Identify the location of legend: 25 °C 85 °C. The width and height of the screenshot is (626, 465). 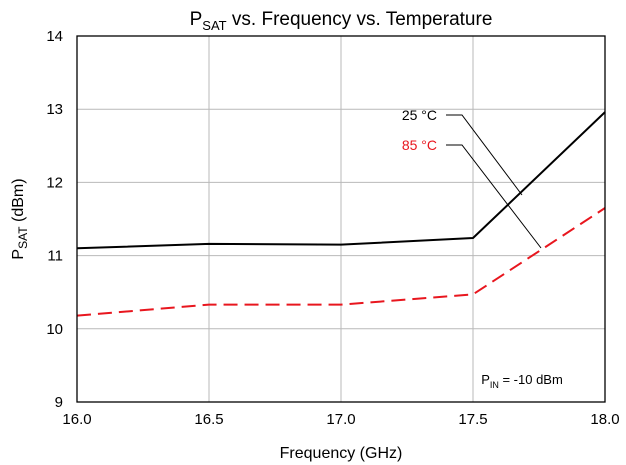
(472, 178).